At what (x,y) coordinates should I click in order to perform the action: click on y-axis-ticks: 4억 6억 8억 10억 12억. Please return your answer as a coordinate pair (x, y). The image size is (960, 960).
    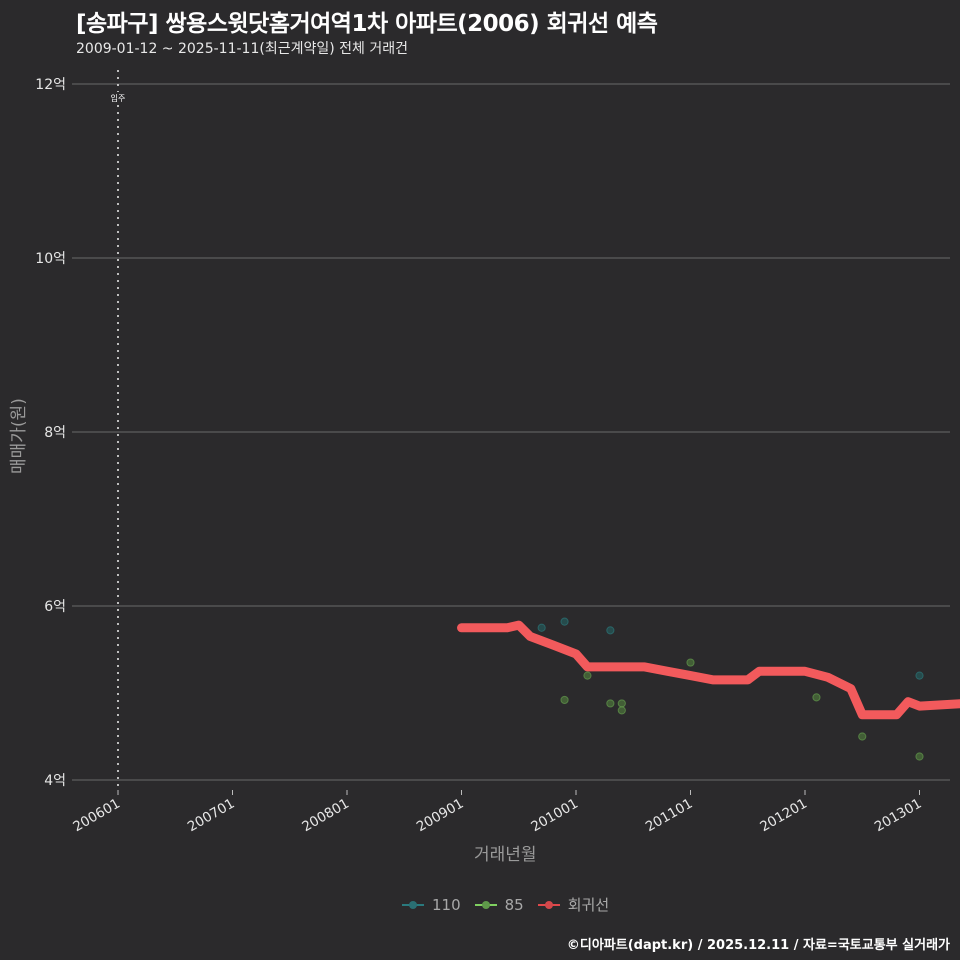
    Looking at the image, I should click on (50, 433).